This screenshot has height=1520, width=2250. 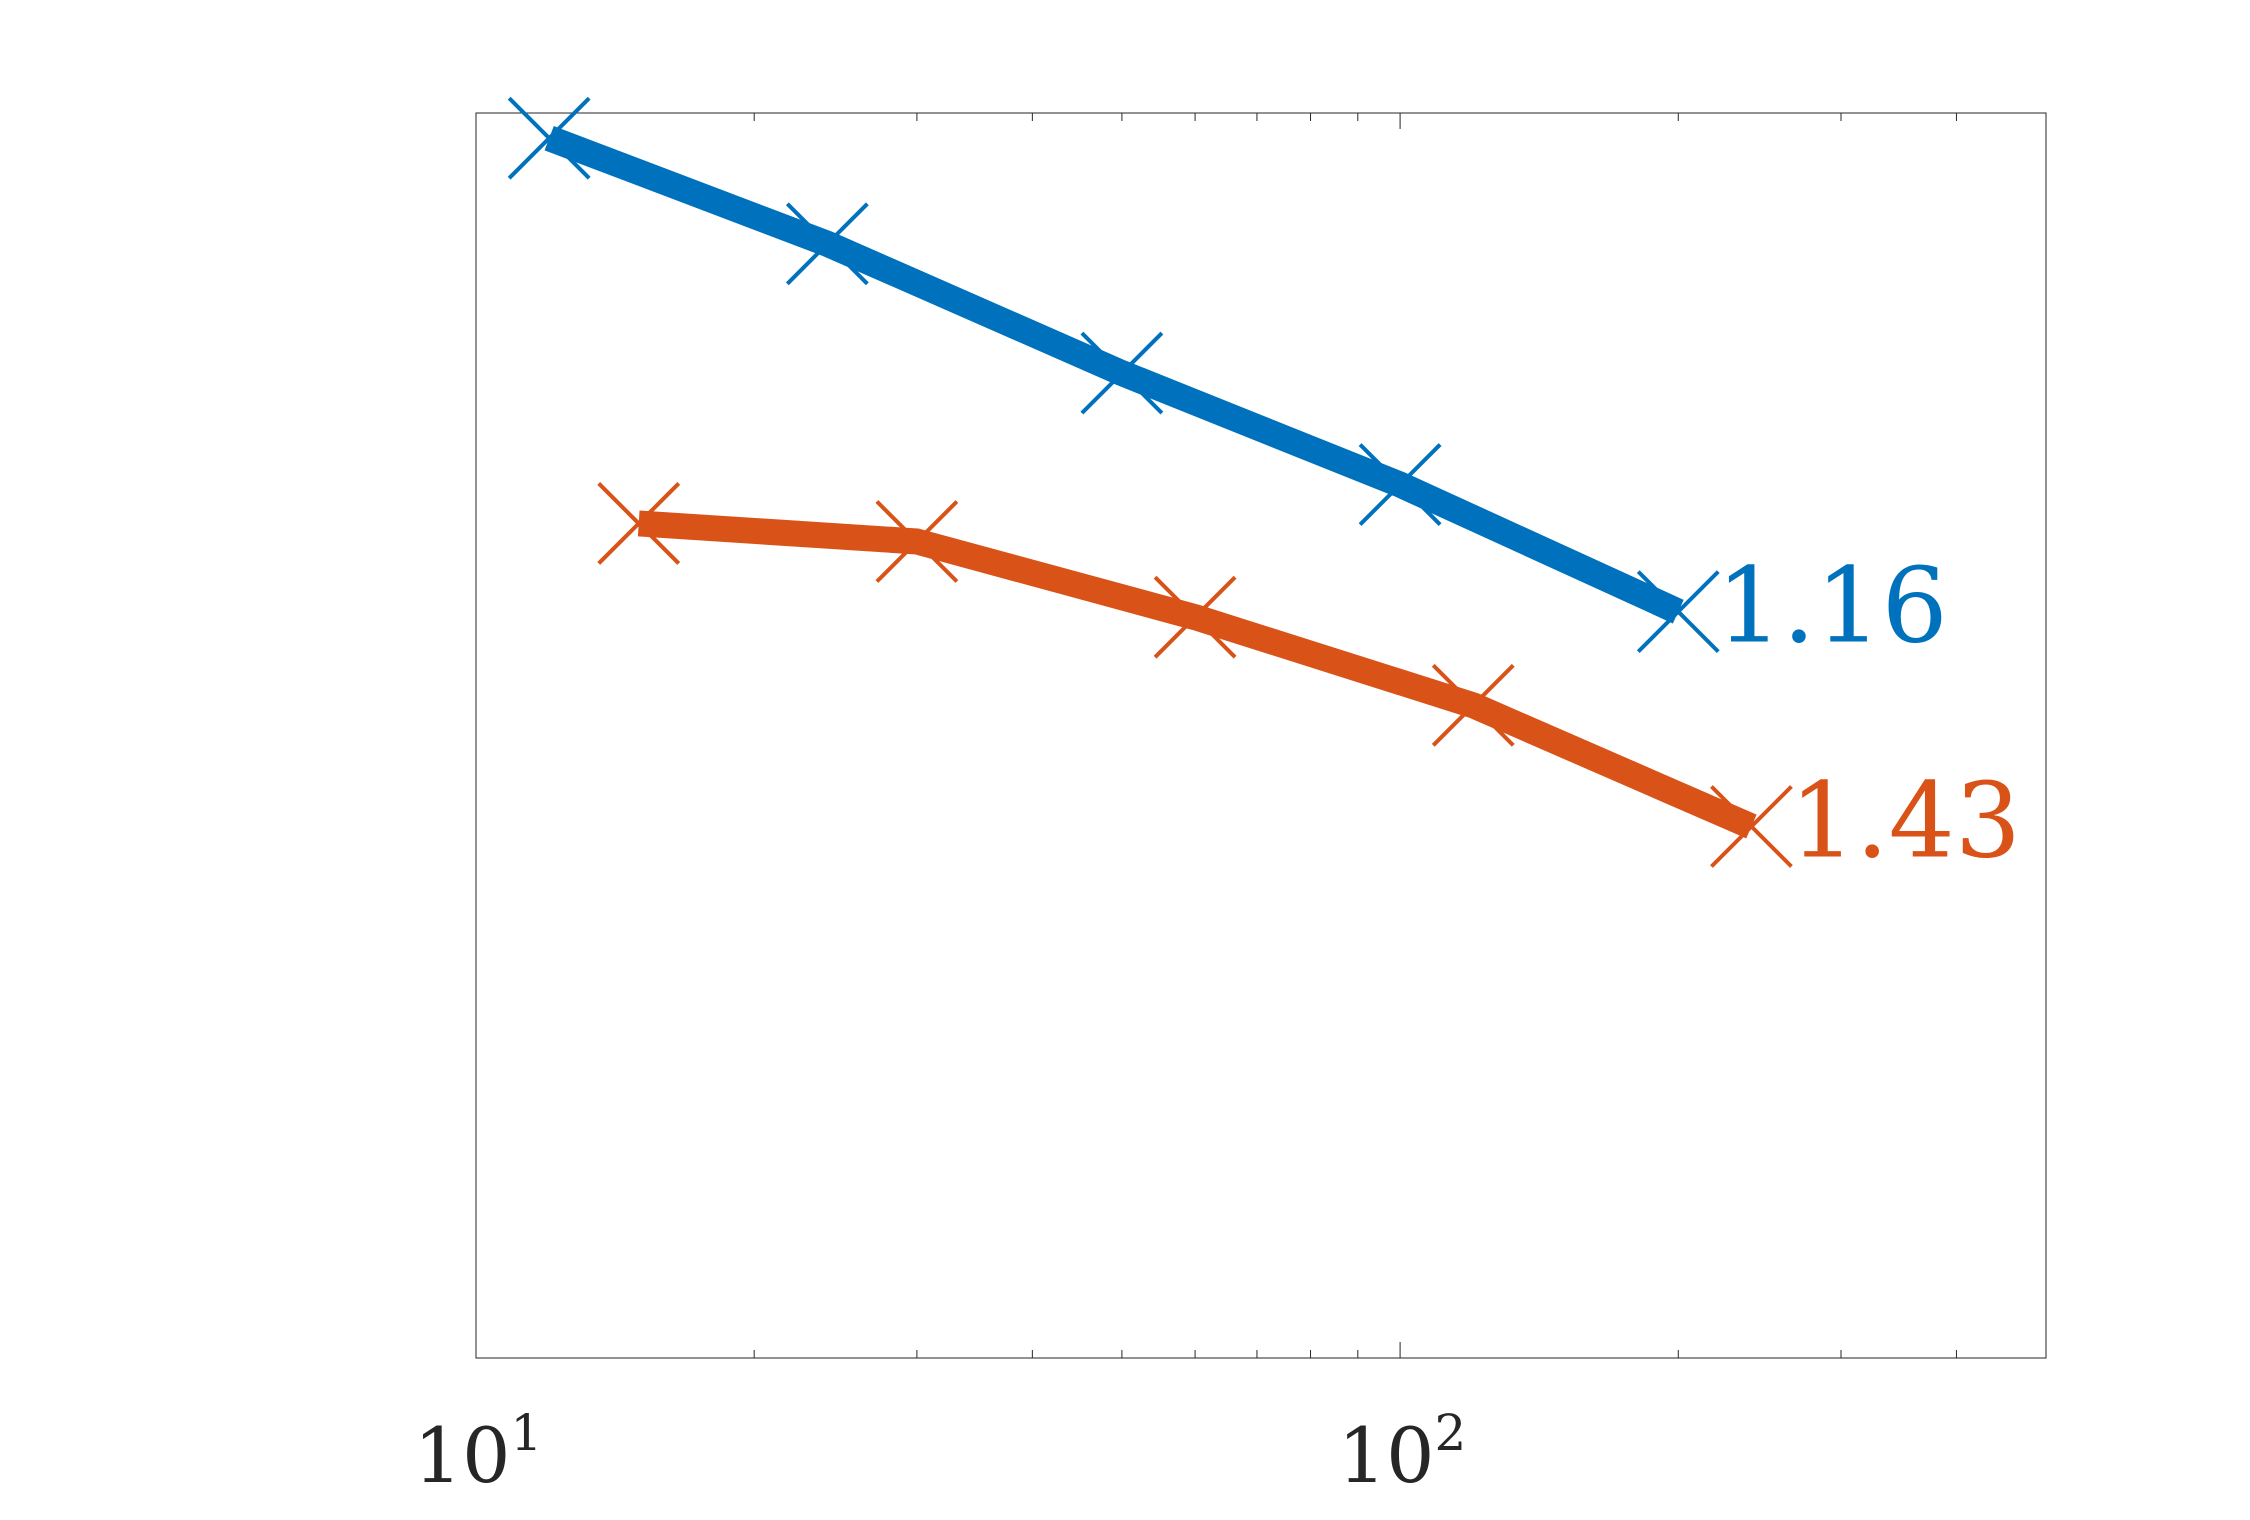 I want to click on x-tick-label: 102, so click(x=1402, y=1452).